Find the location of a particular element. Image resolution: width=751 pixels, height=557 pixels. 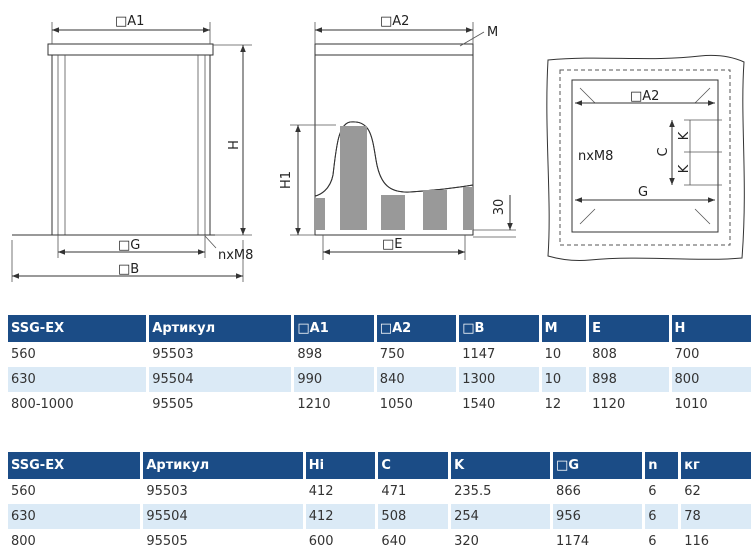

table-cell: кг is located at coordinates (714, 465).